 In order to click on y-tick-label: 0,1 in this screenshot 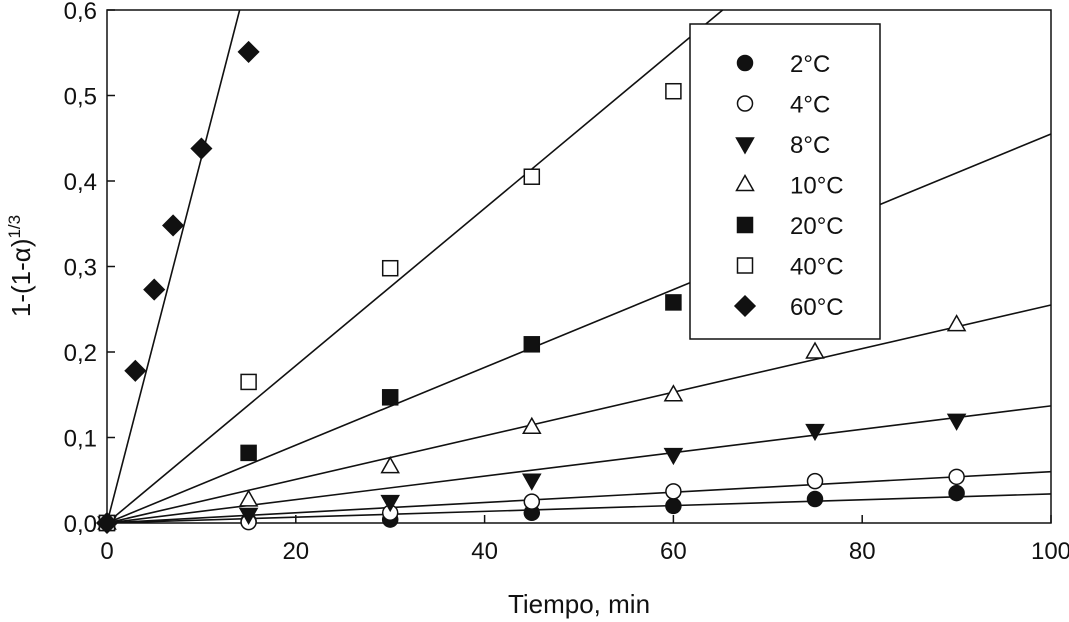, I will do `click(80, 439)`.